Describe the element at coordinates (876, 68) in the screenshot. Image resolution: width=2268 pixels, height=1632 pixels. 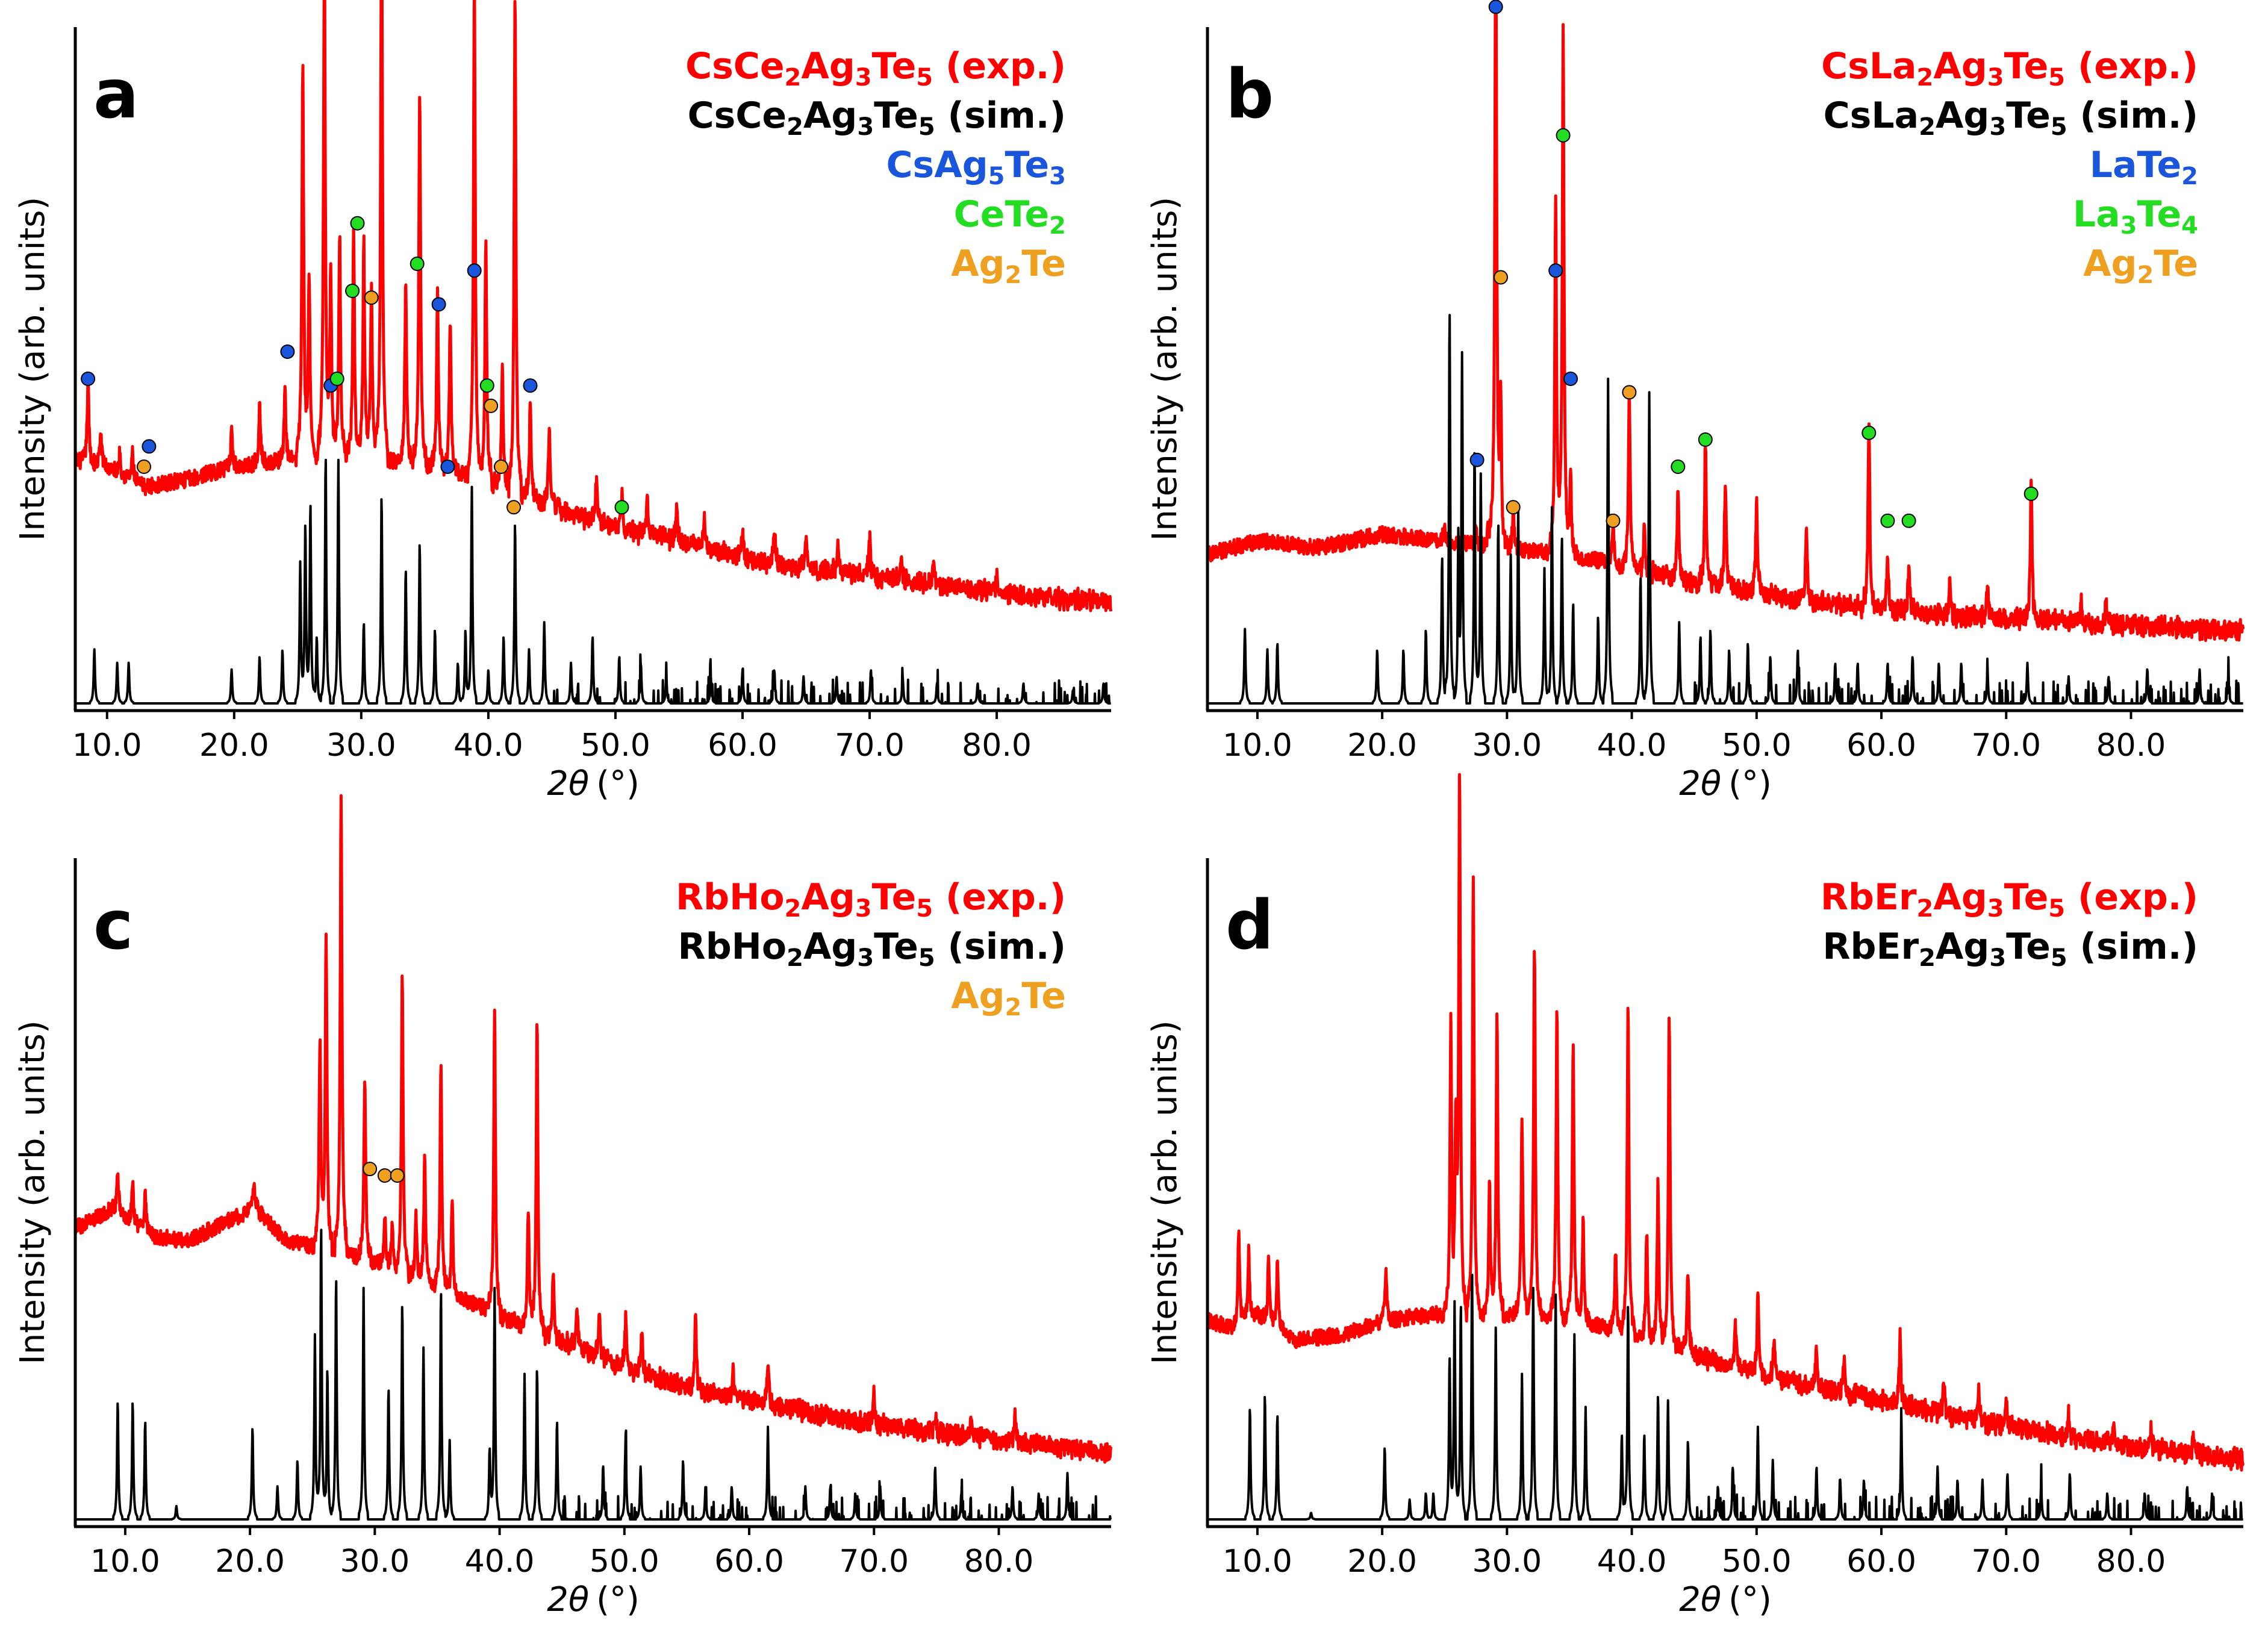
I see `legend-entry-exp: CsCe2Ag3Te5 (exp.)` at that location.